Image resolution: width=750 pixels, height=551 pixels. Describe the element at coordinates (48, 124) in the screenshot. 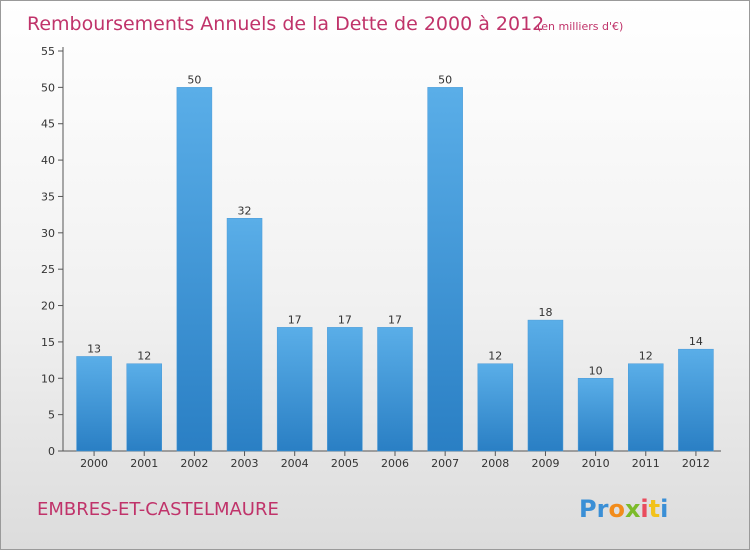

I see `y-tick-label: 45` at that location.